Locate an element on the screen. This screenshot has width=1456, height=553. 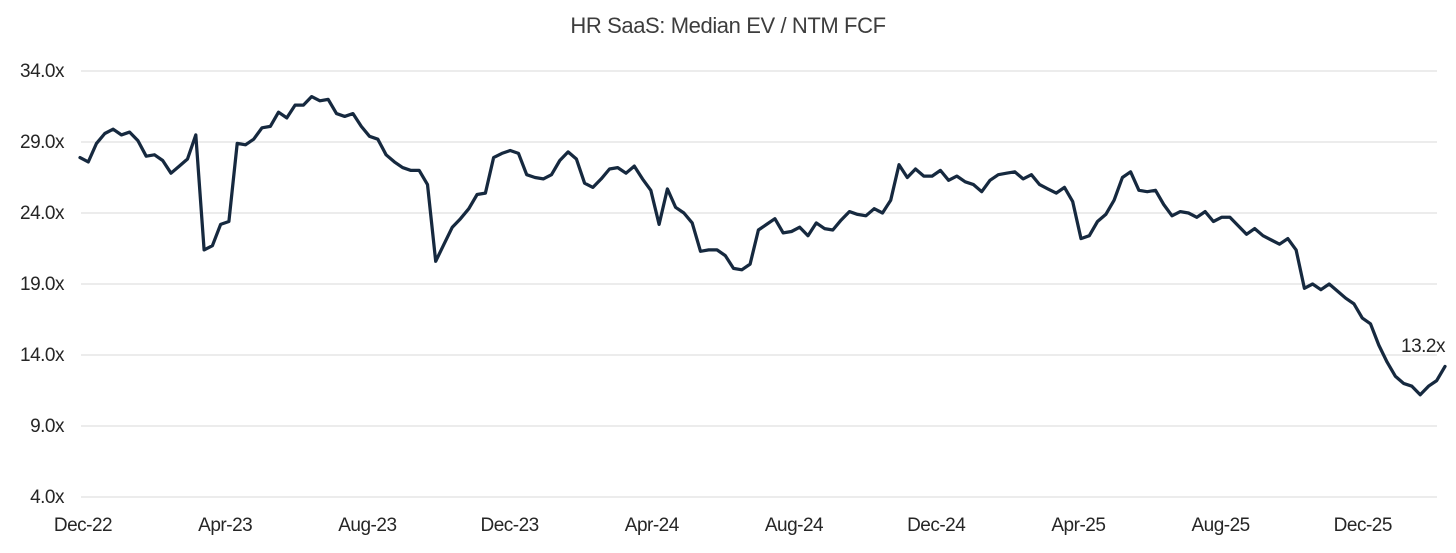
x-tick-label: Aug-24 is located at coordinates (794, 525).